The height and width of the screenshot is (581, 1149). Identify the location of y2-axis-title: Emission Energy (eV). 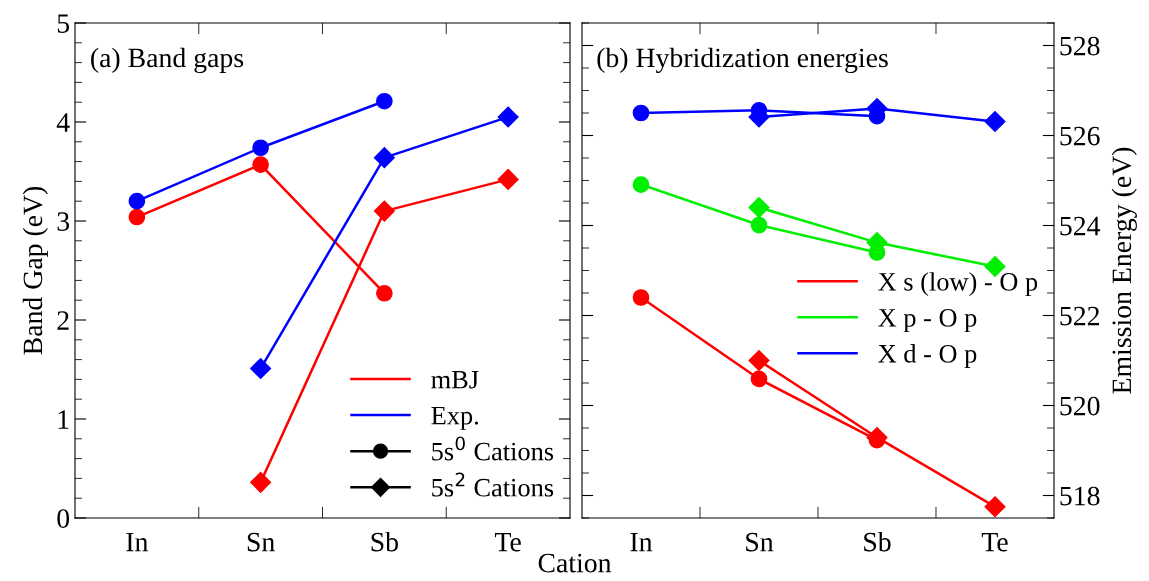
(1124, 270).